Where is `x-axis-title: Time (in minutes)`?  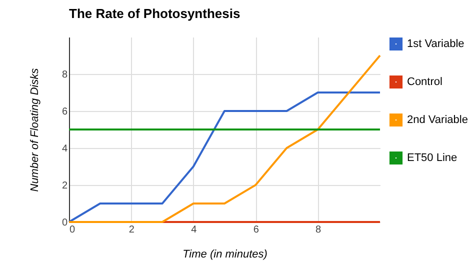 x-axis-title: Time (in minutes) is located at coordinates (225, 254).